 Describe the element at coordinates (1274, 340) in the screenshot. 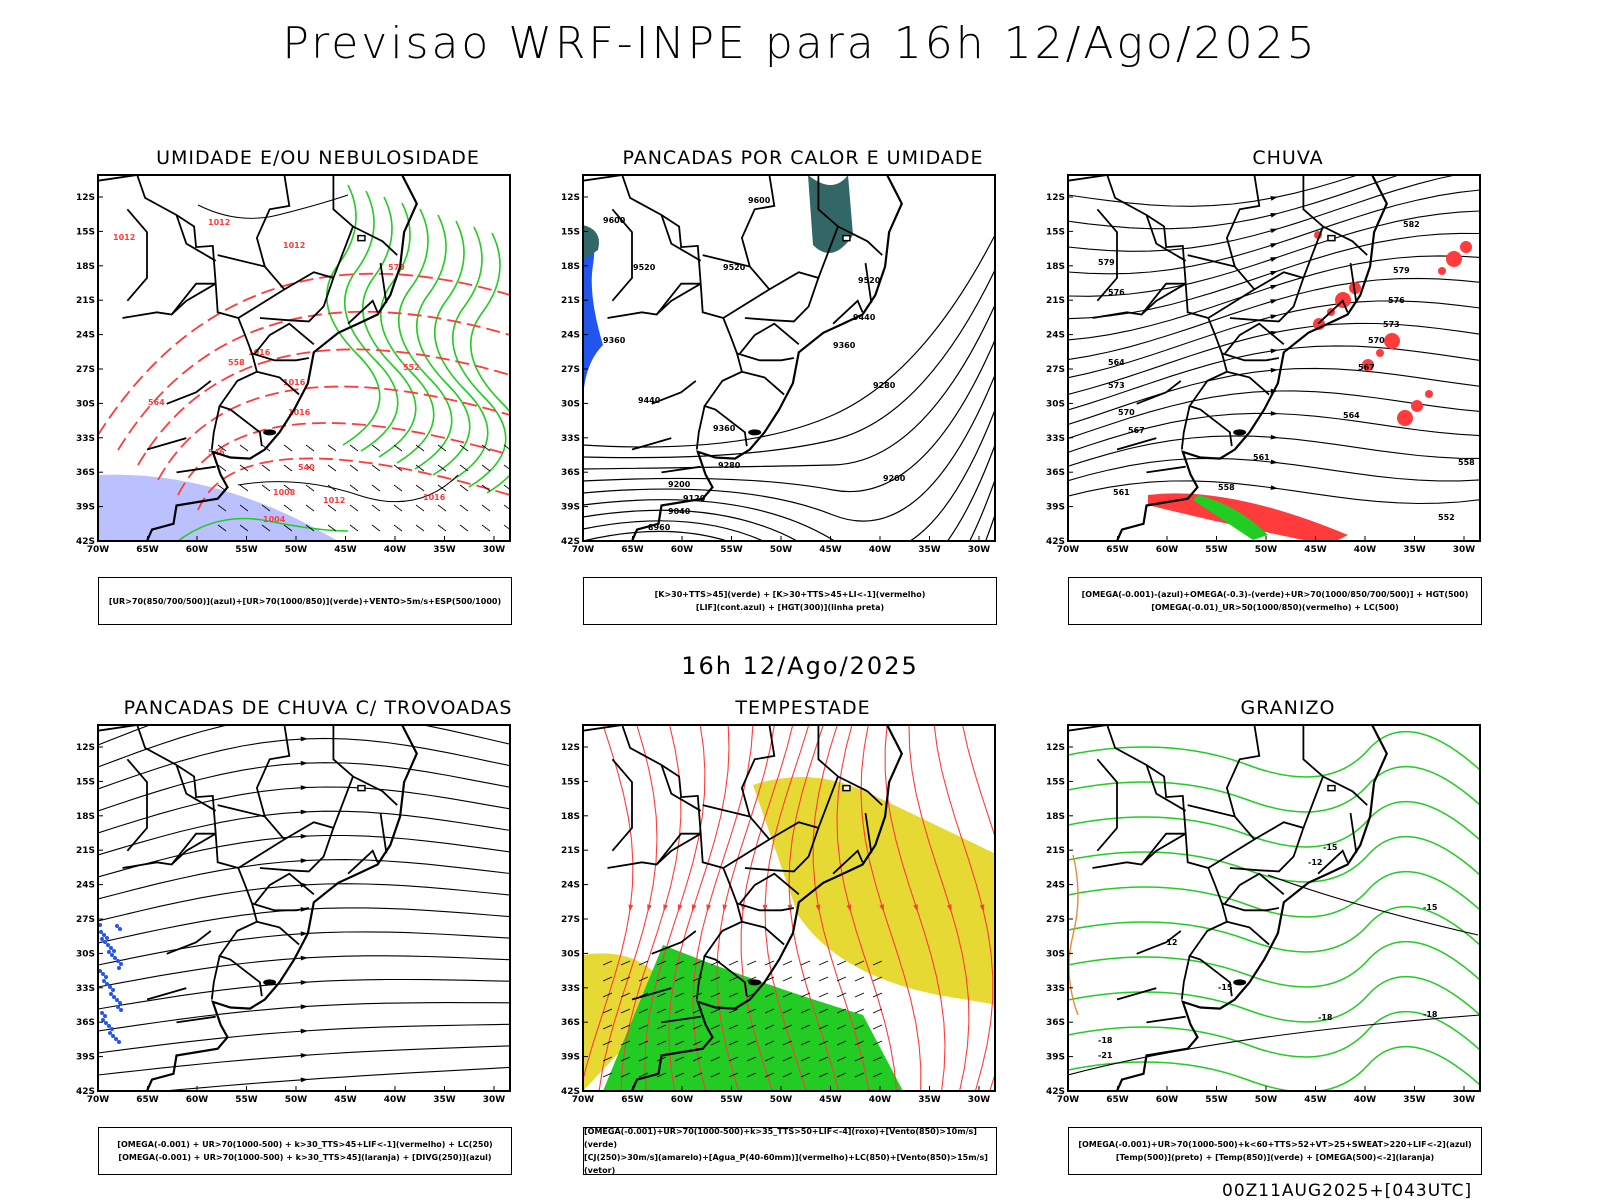

I see `streamlines` at that location.